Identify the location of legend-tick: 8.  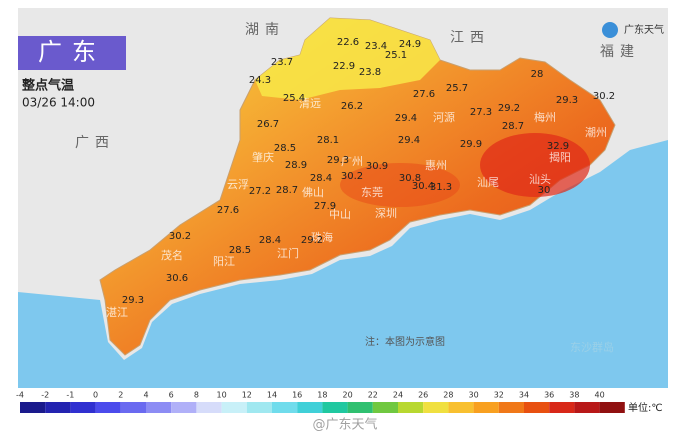
(196, 395).